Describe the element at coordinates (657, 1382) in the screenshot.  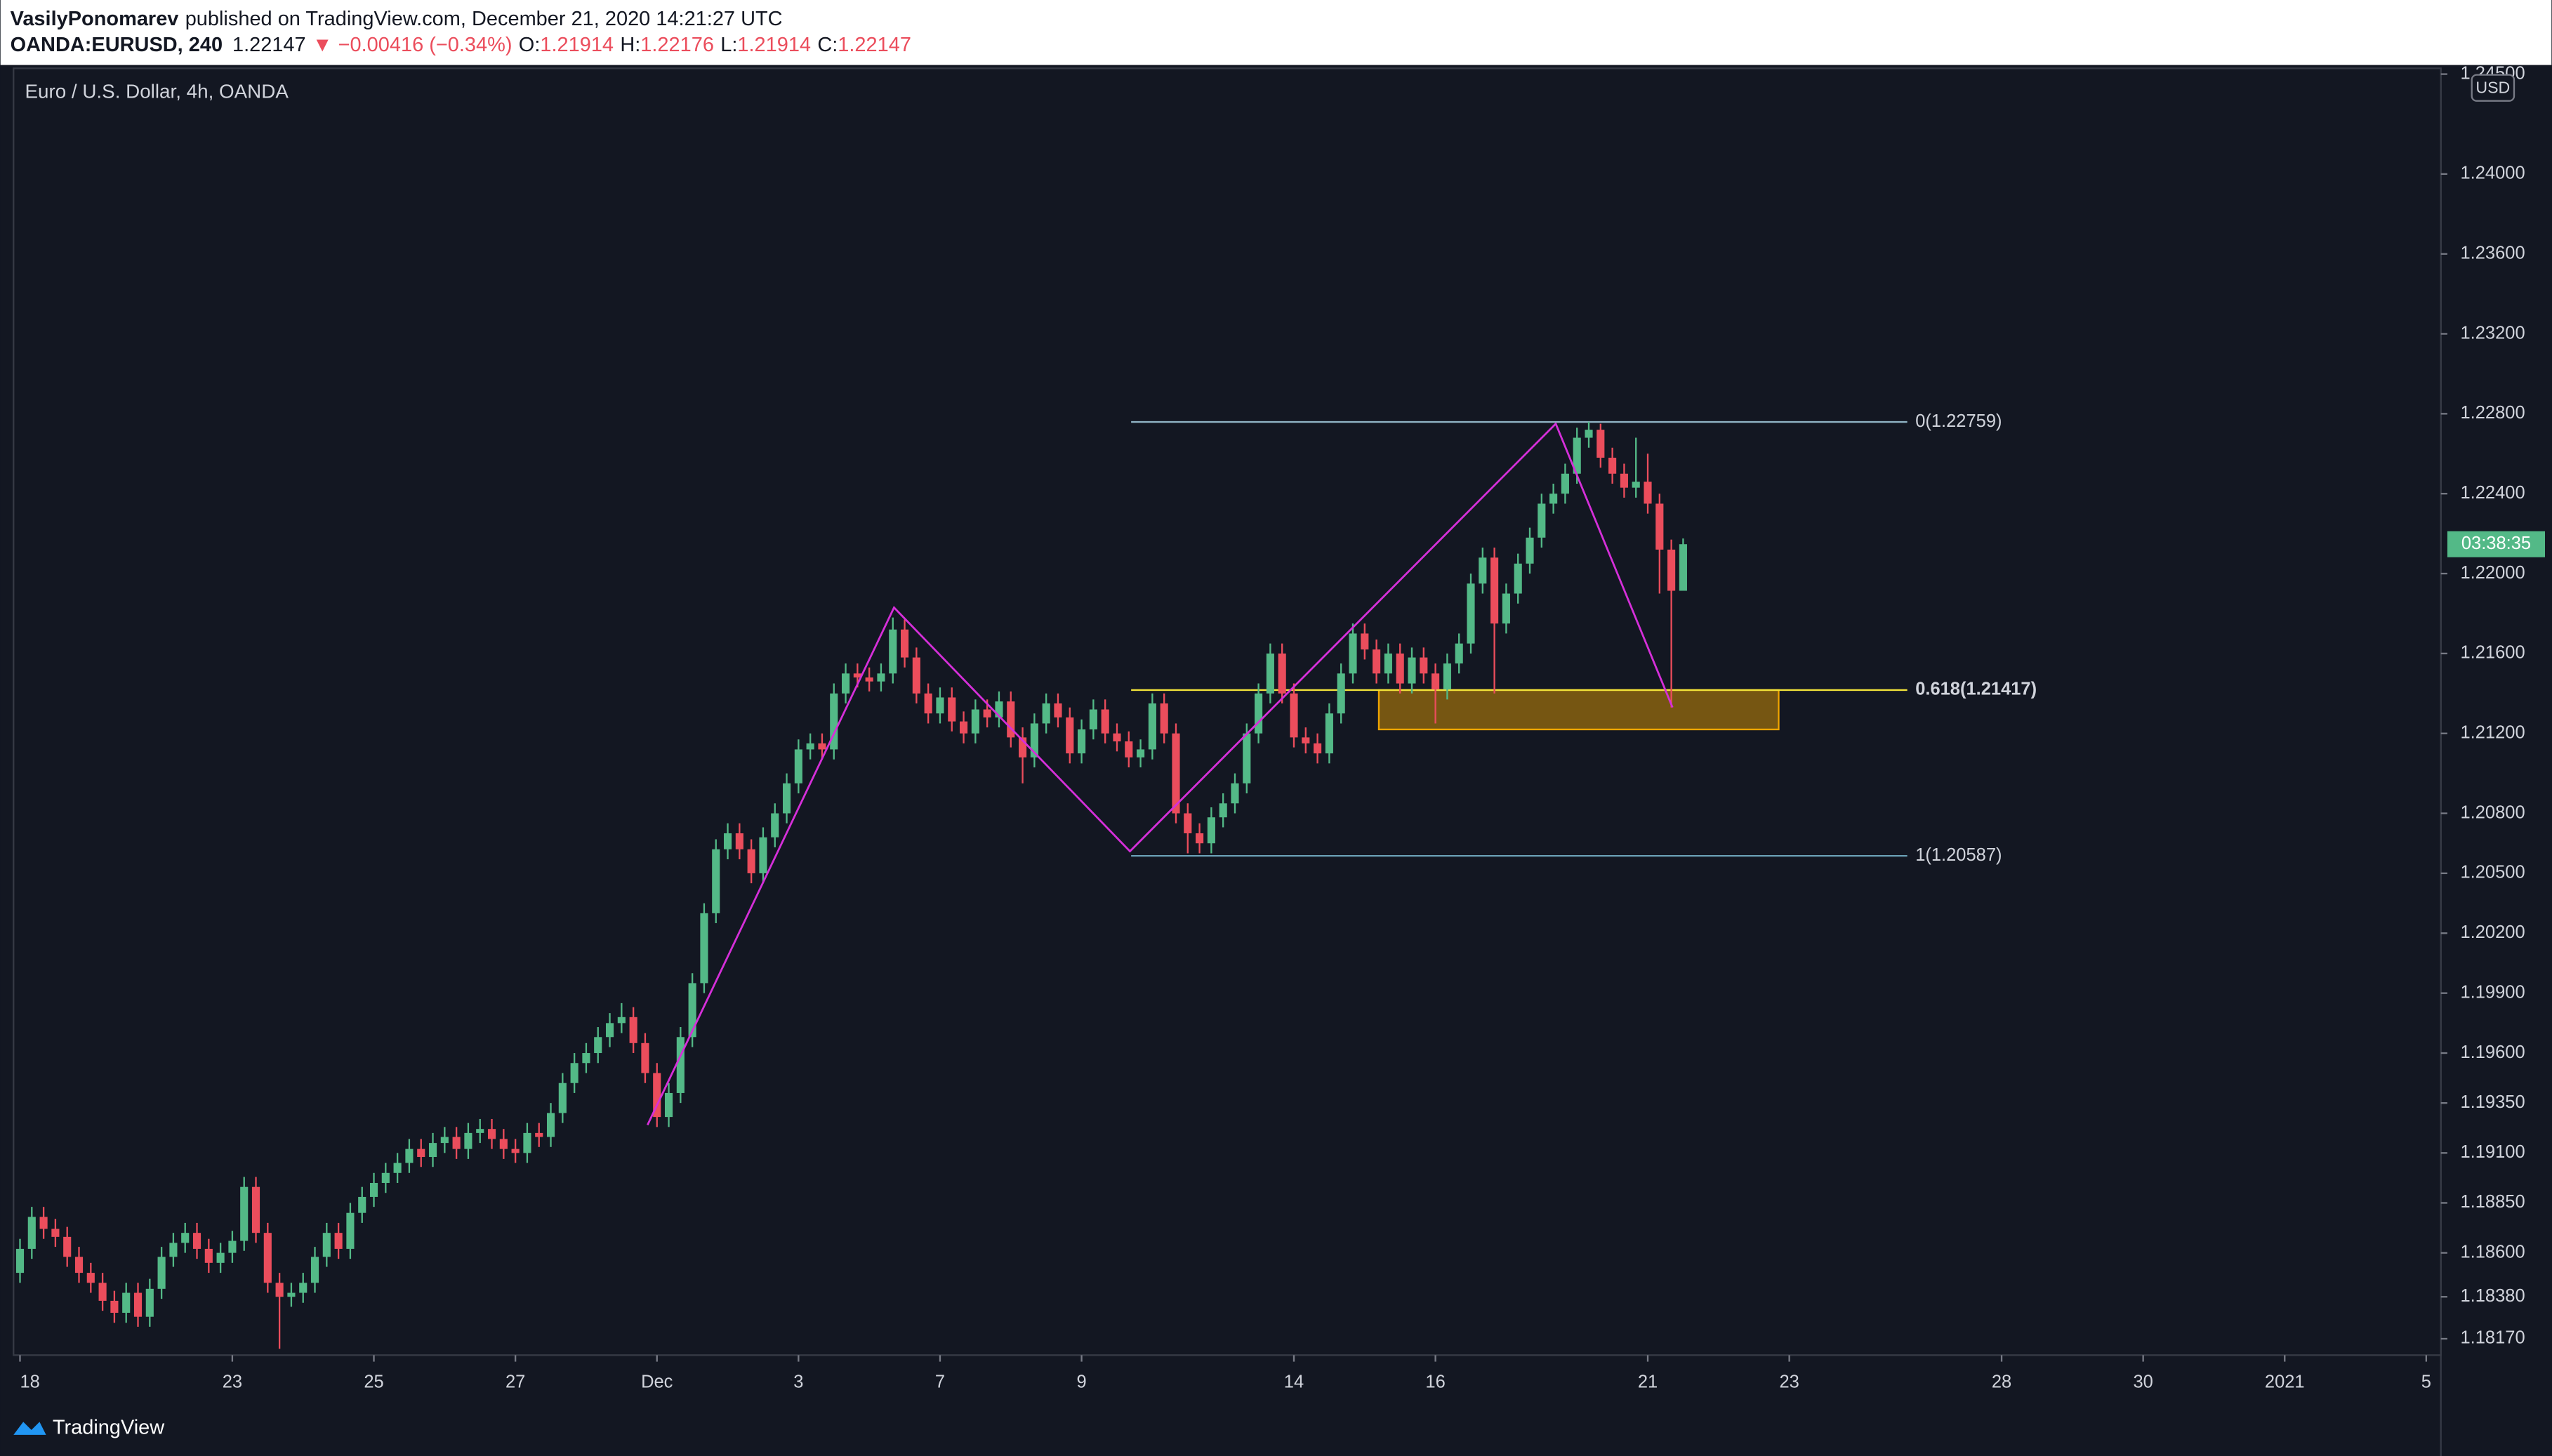
I see `x-tick-label: Dec` at that location.